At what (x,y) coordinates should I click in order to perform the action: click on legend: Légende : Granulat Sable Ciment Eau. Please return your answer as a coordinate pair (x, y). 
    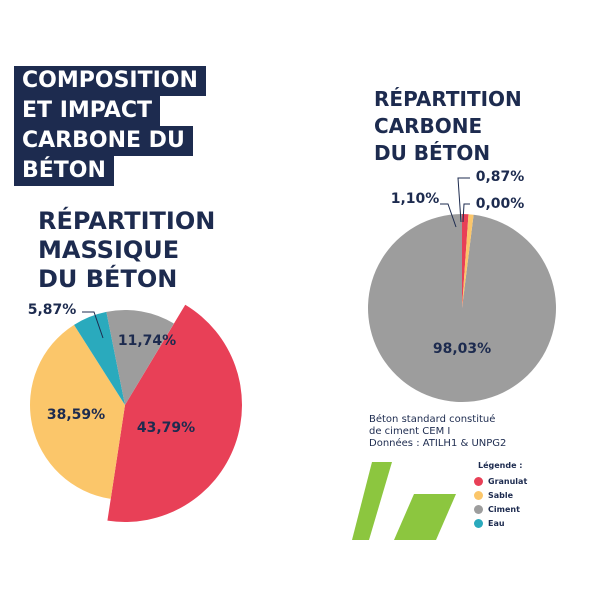
    Looking at the image, I should click on (500, 495).